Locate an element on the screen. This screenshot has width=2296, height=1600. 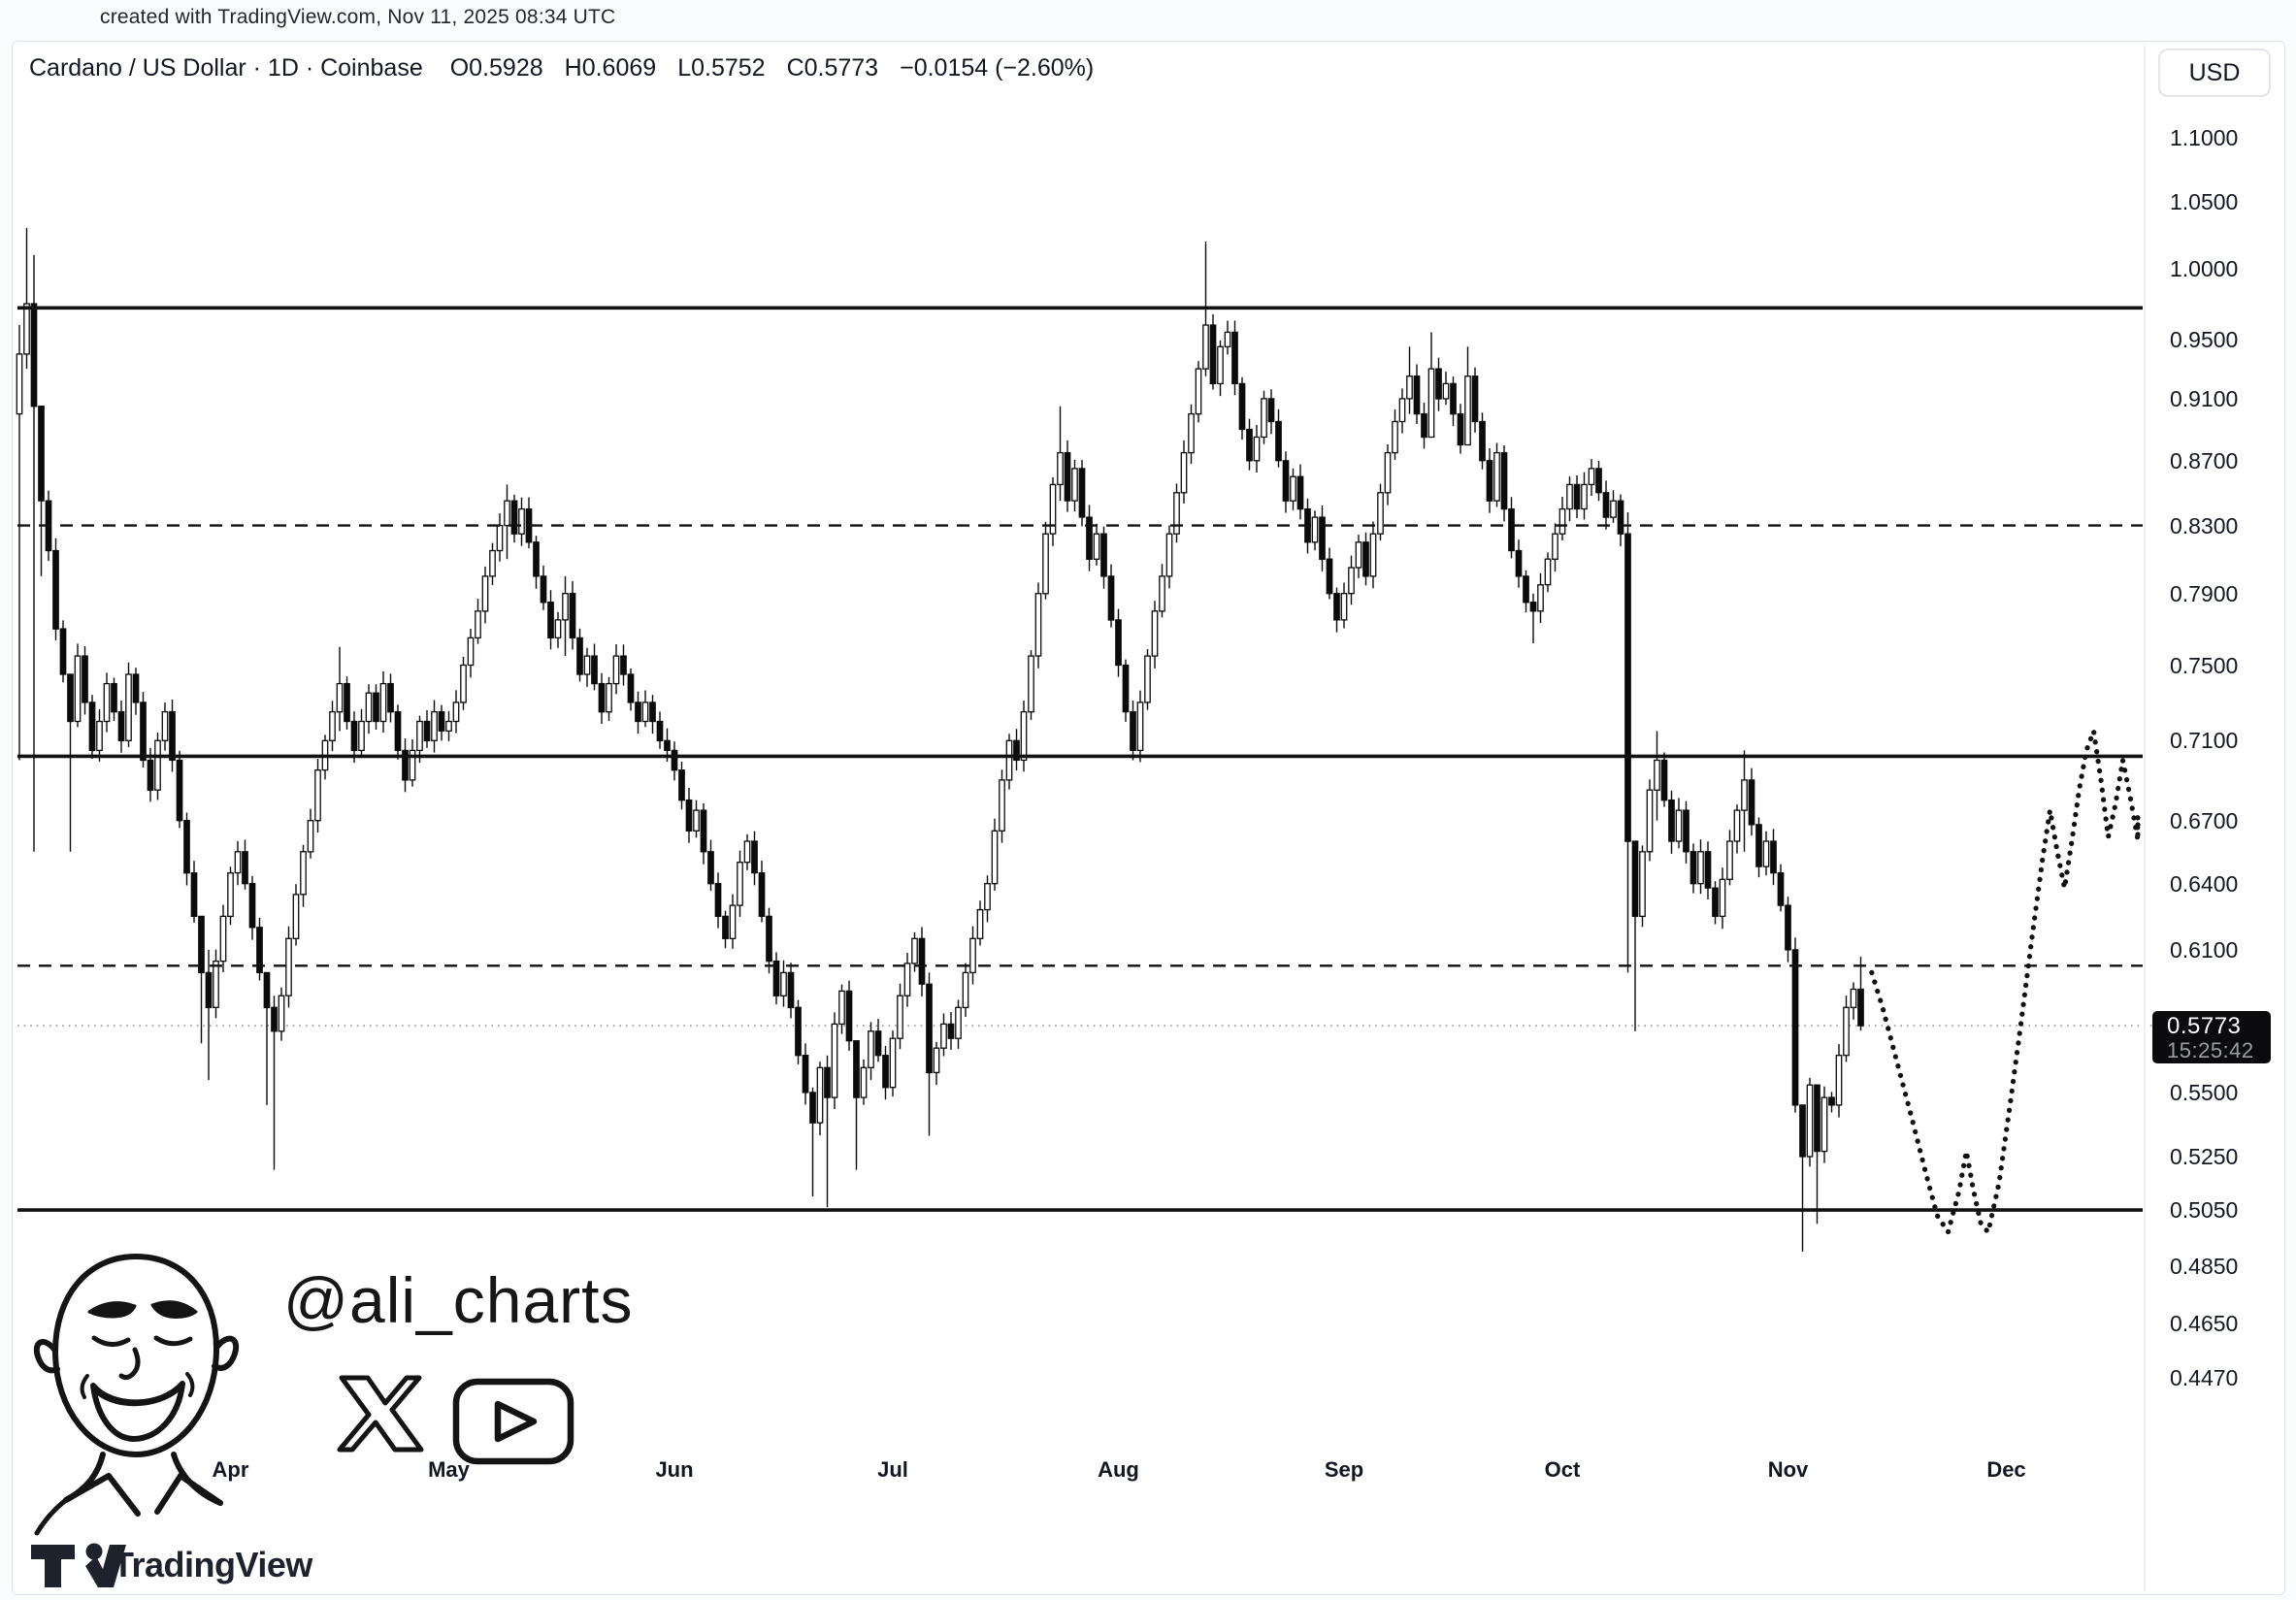
price-tick: 0.6400 is located at coordinates (2204, 883).